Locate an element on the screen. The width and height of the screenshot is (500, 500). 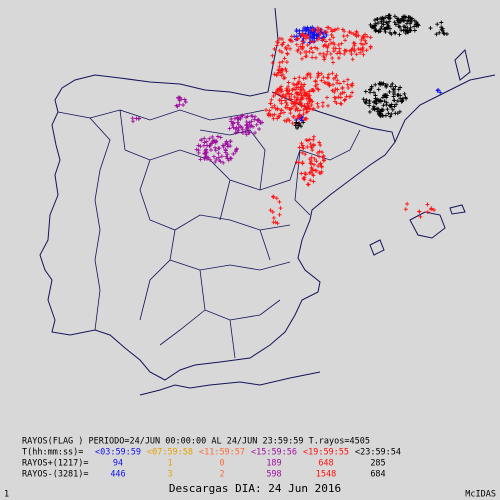
morocco-coast is located at coordinates (230, 383).